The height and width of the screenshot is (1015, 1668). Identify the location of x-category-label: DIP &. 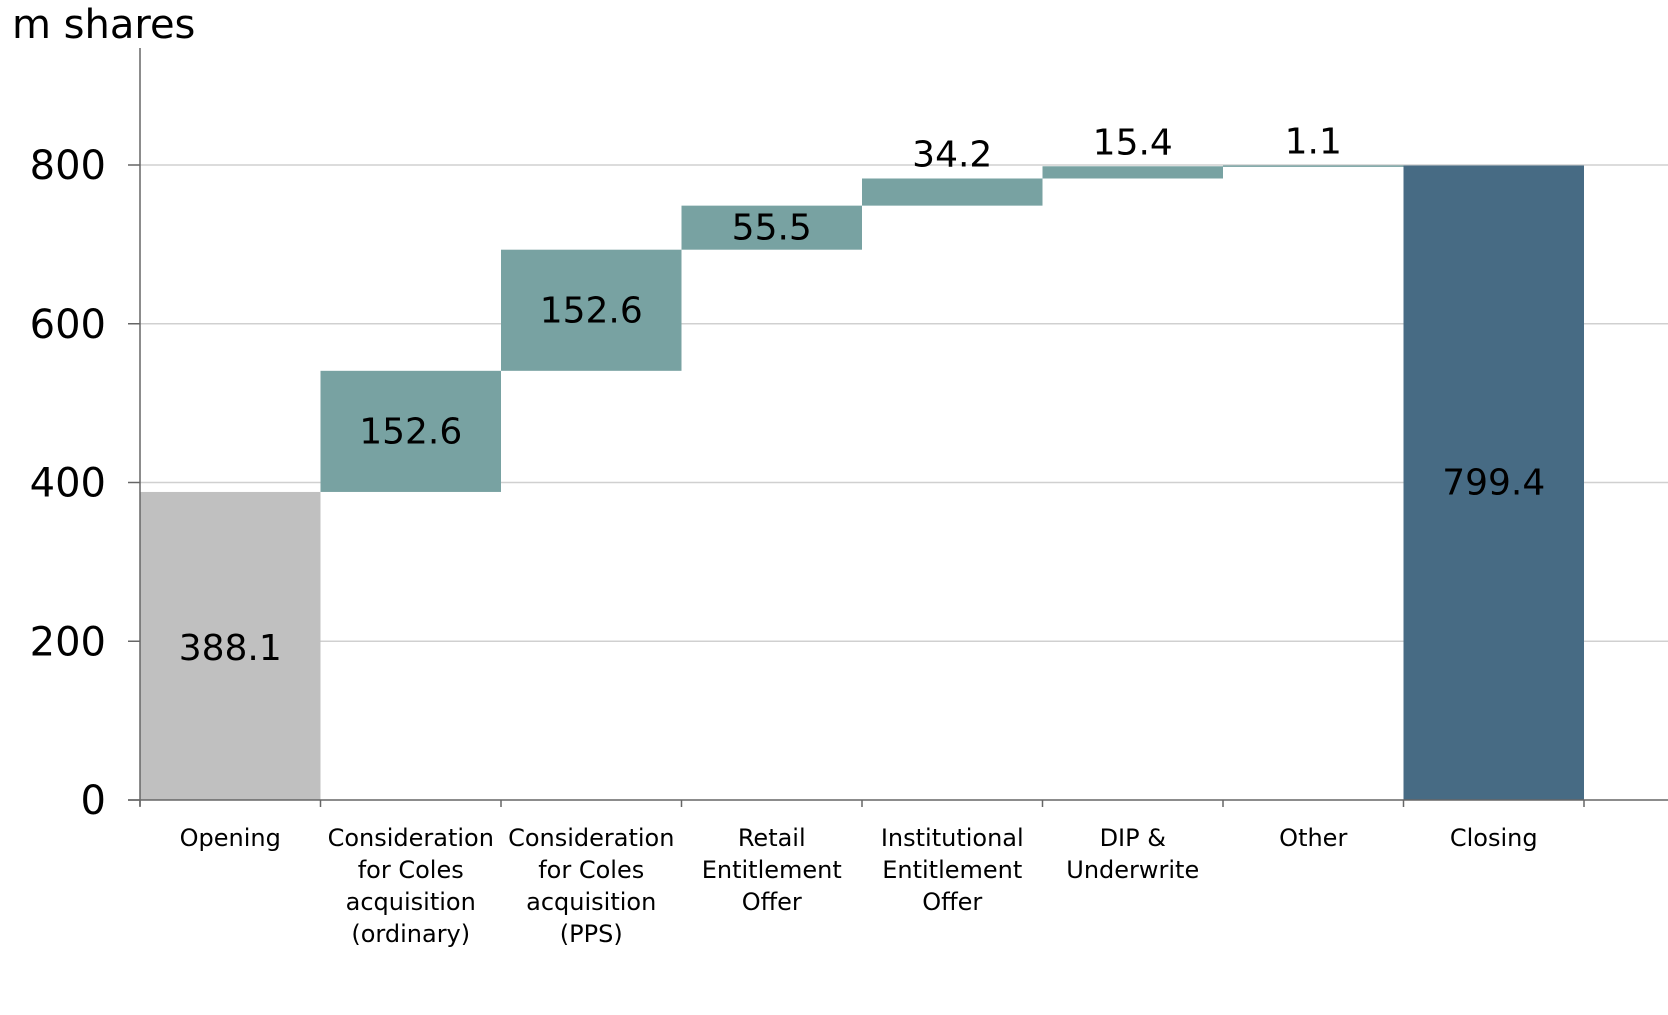
(1133, 838).